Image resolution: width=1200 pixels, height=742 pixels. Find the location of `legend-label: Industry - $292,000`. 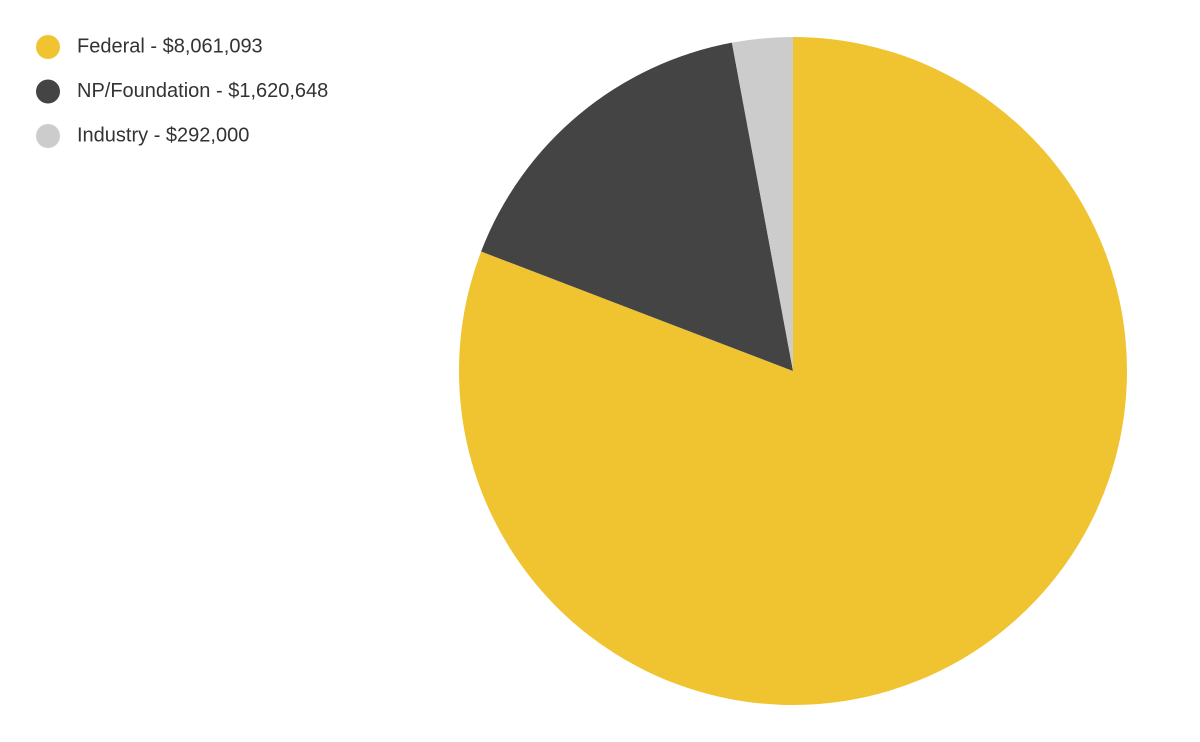

legend-label: Industry - $292,000 is located at coordinates (163, 135).